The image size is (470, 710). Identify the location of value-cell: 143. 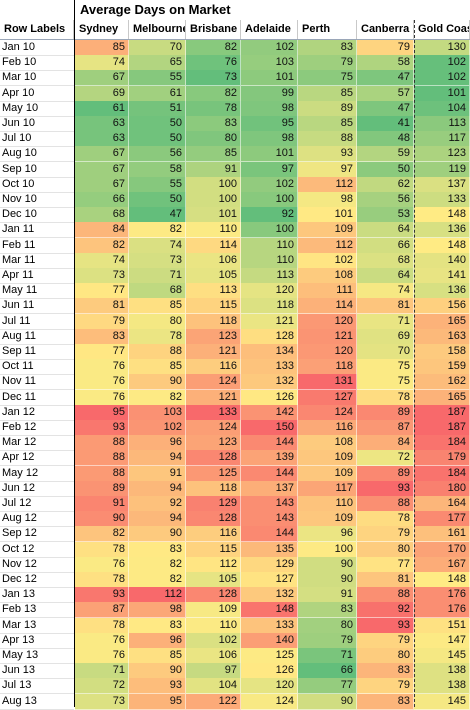
(269, 504).